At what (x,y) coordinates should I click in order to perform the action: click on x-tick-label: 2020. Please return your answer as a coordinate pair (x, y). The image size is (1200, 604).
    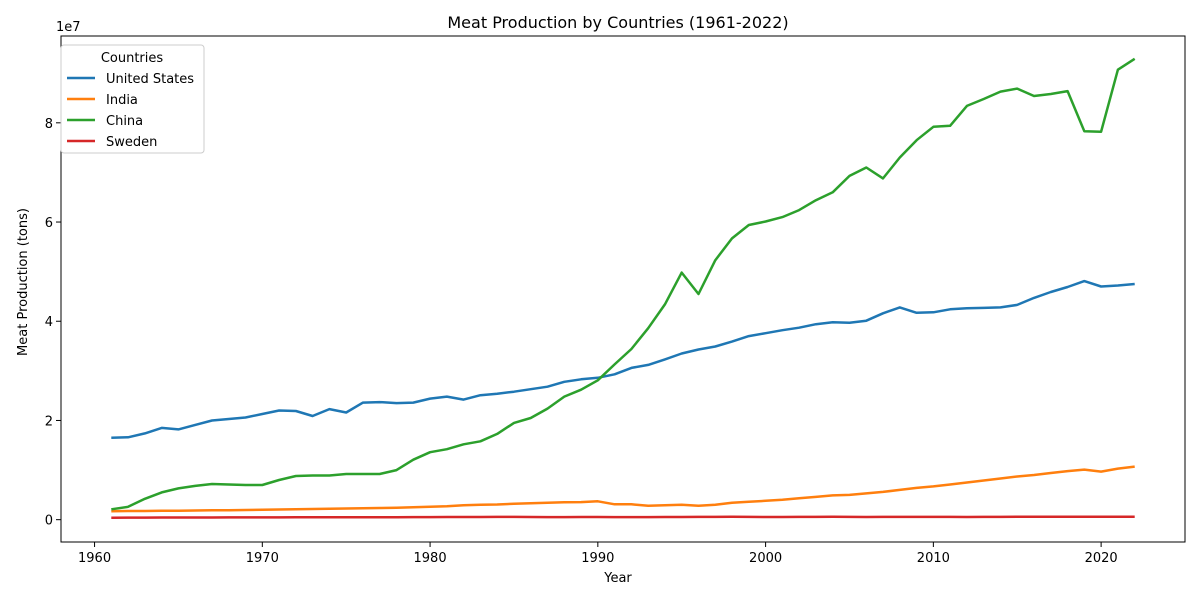
    Looking at the image, I should click on (1101, 558).